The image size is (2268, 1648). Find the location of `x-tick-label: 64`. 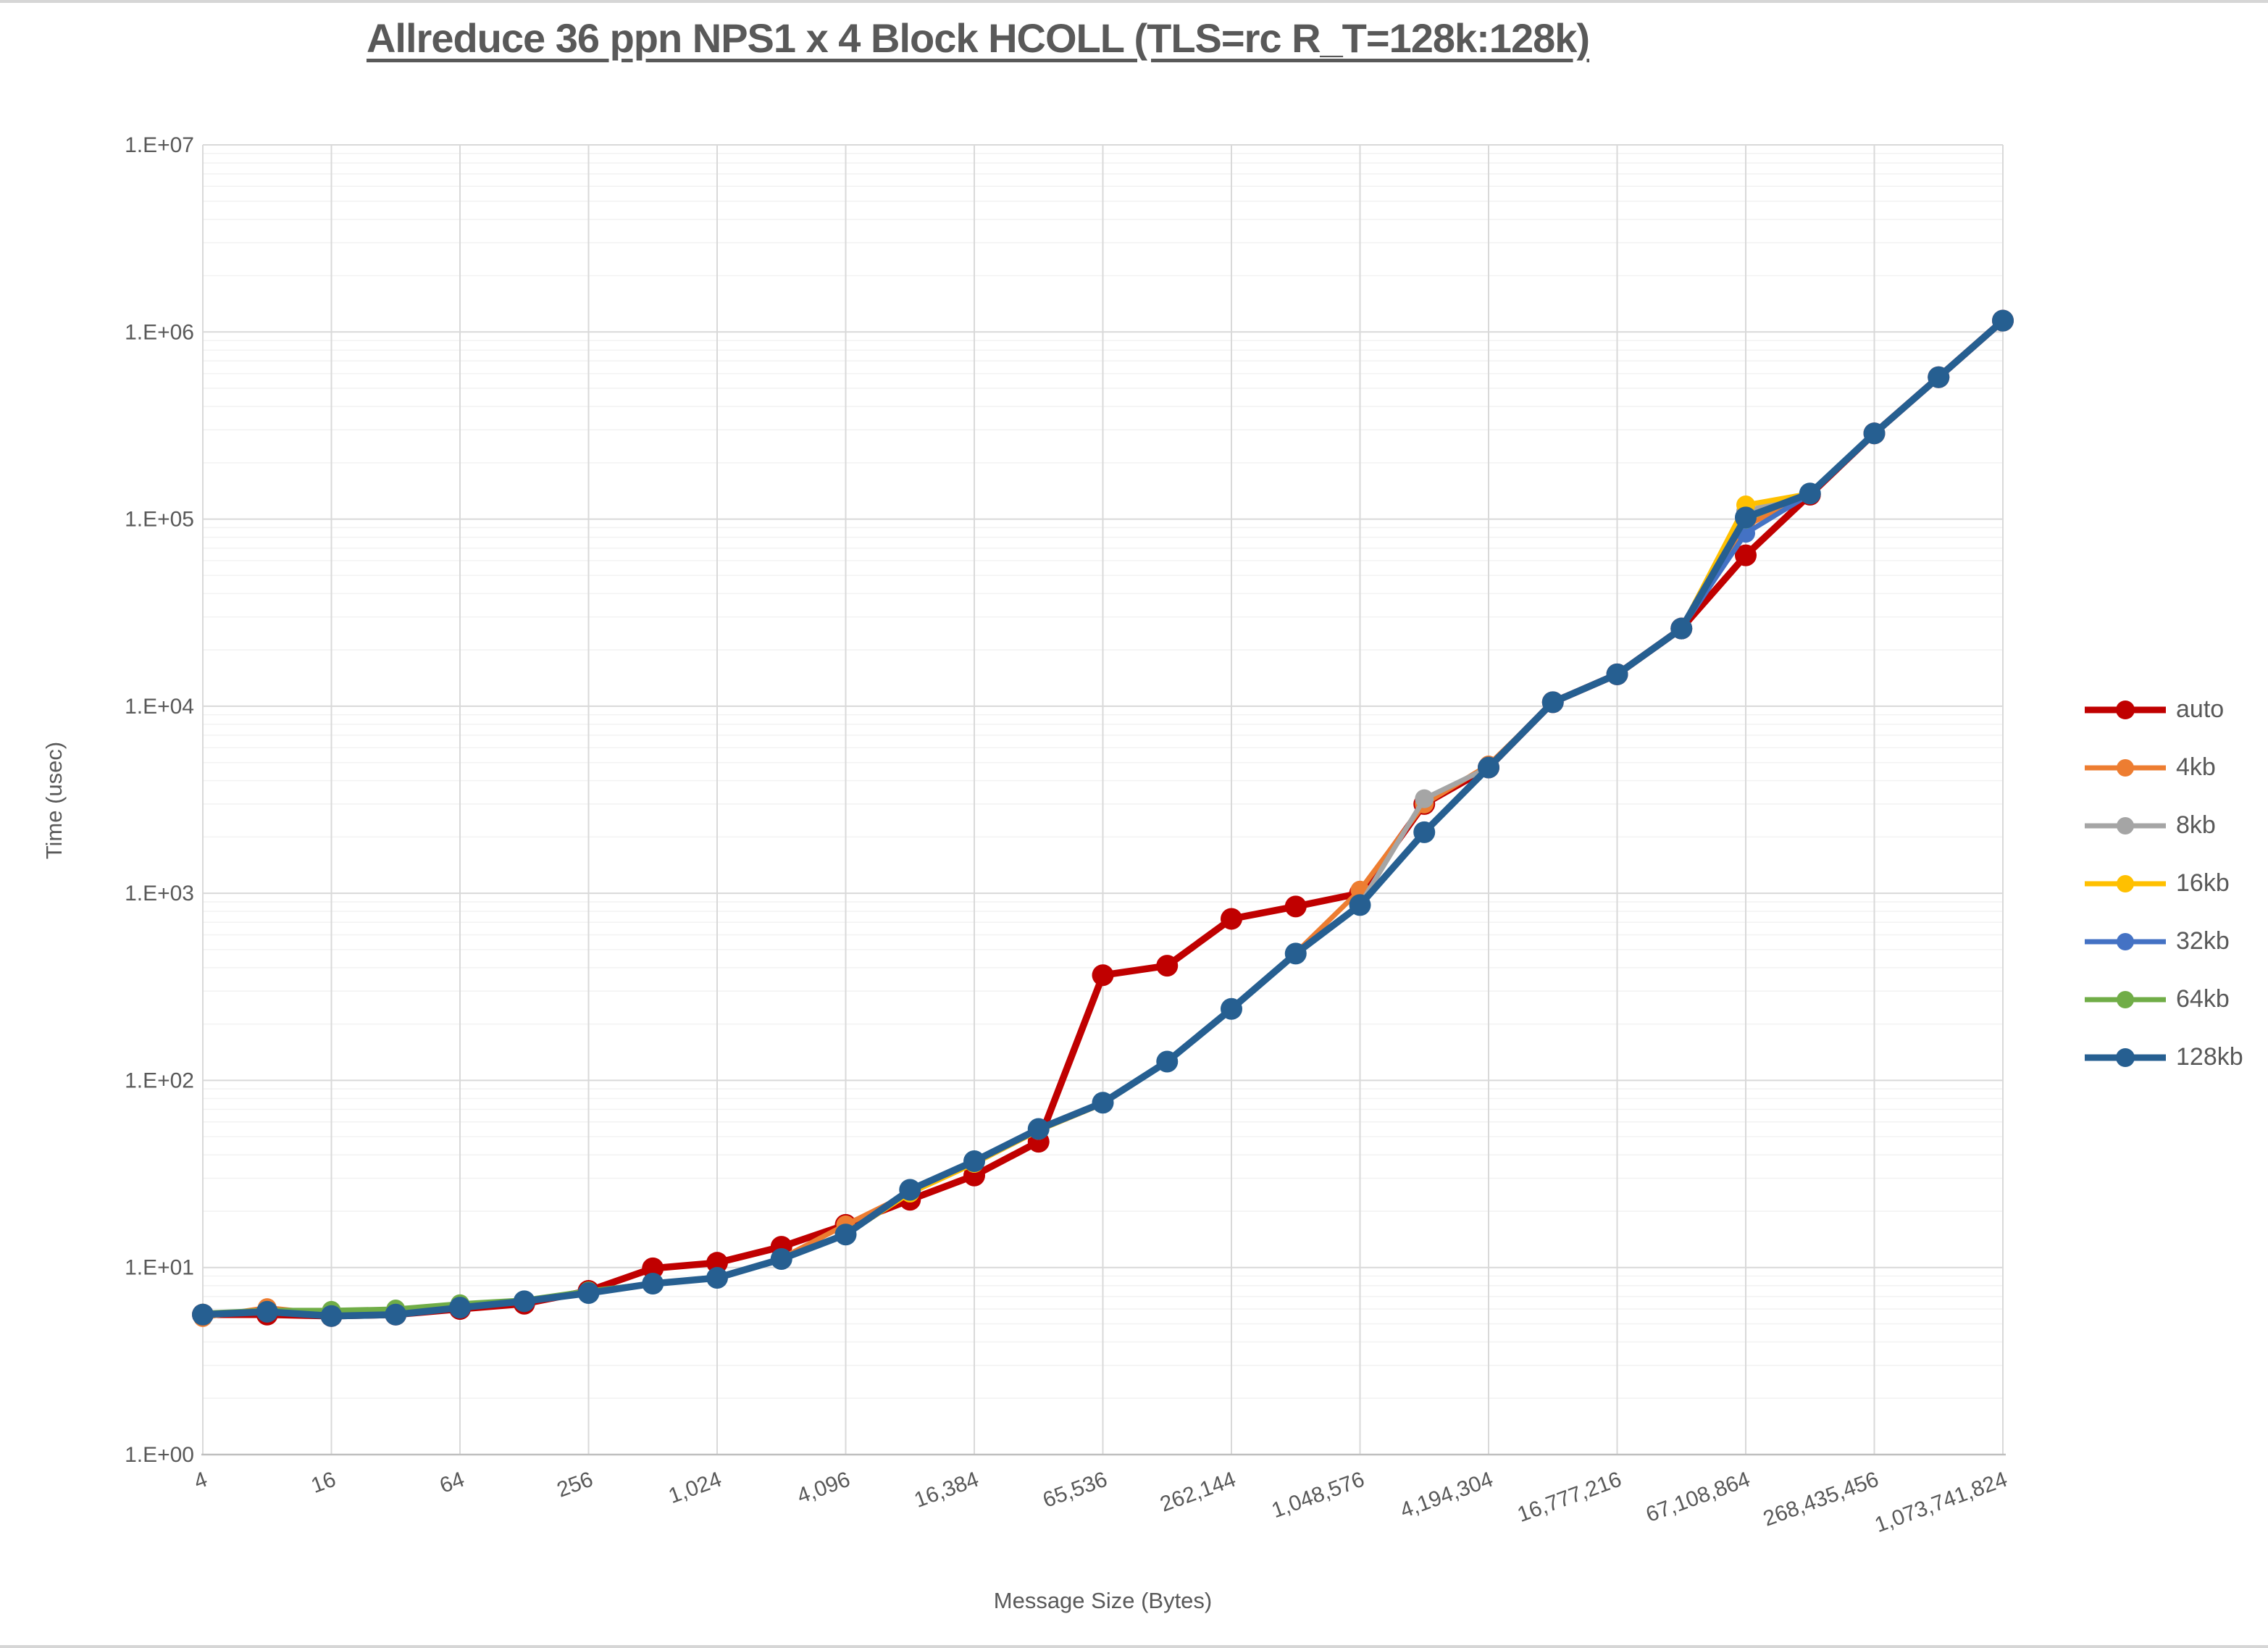

x-tick-label: 64 is located at coordinates (453, 1483).